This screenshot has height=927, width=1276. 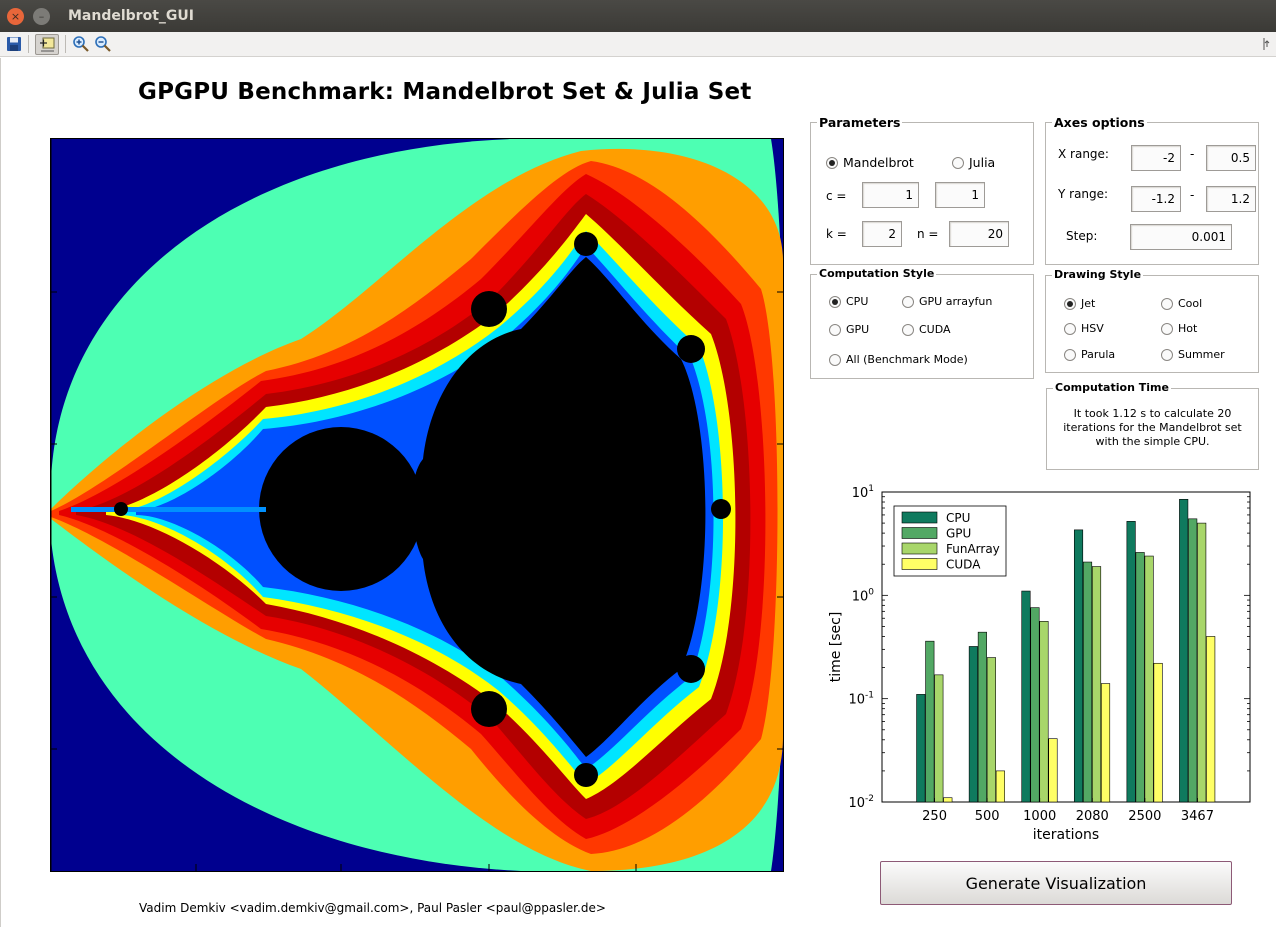 What do you see at coordinates (1079, 303) in the screenshot?
I see `radio-jet: Jet` at bounding box center [1079, 303].